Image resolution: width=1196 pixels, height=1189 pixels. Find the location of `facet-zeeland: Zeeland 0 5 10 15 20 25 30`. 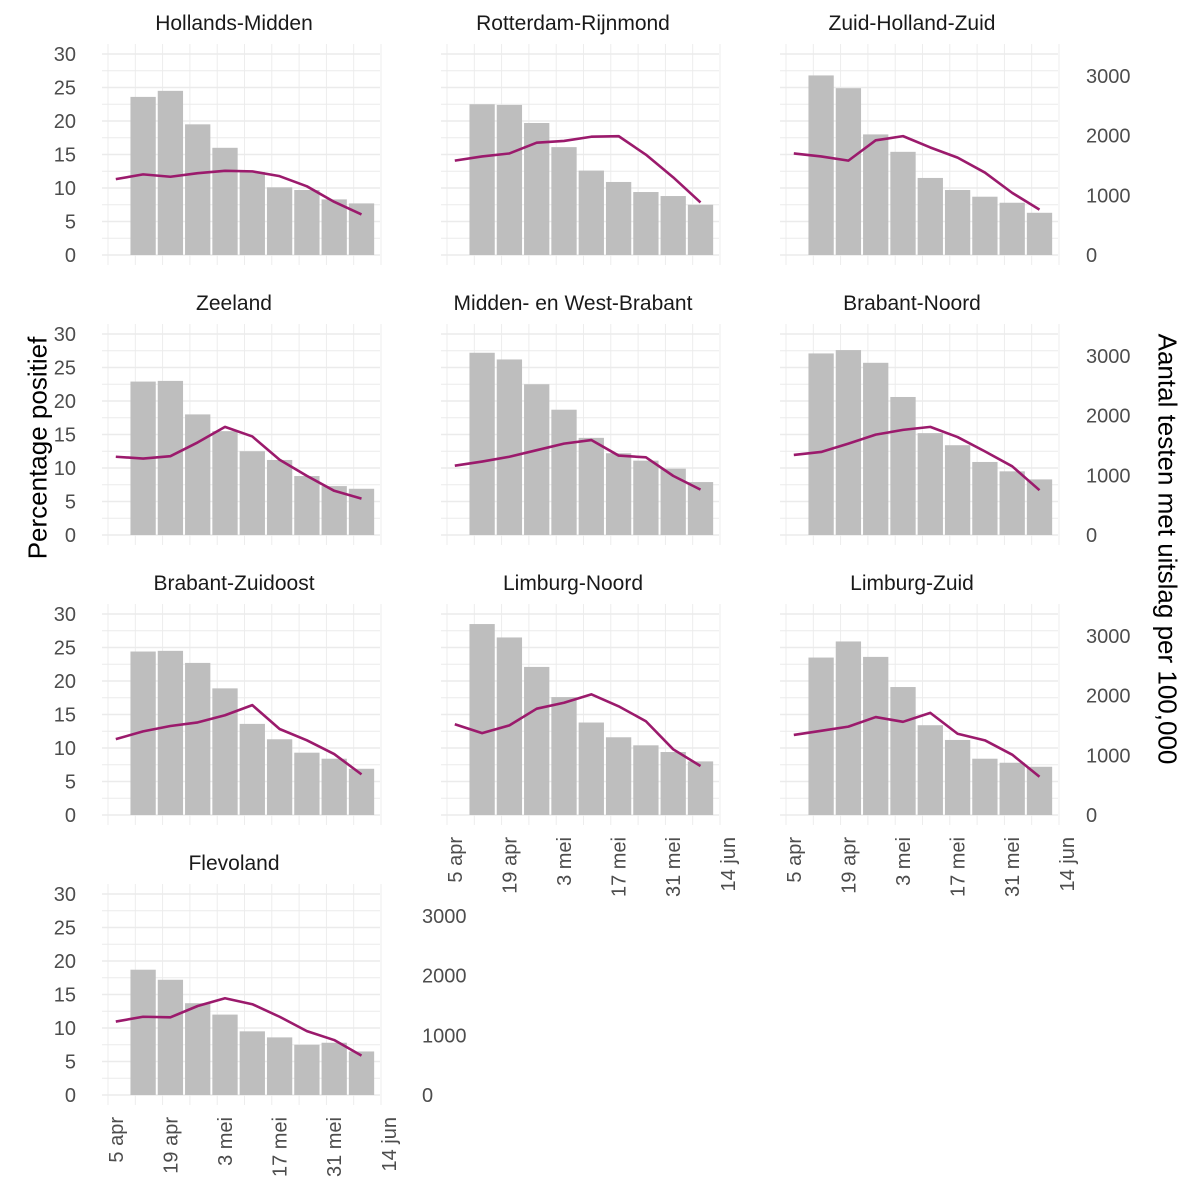

facet-zeeland: Zeeland 0 5 10 15 20 25 30 is located at coordinates (218, 419).